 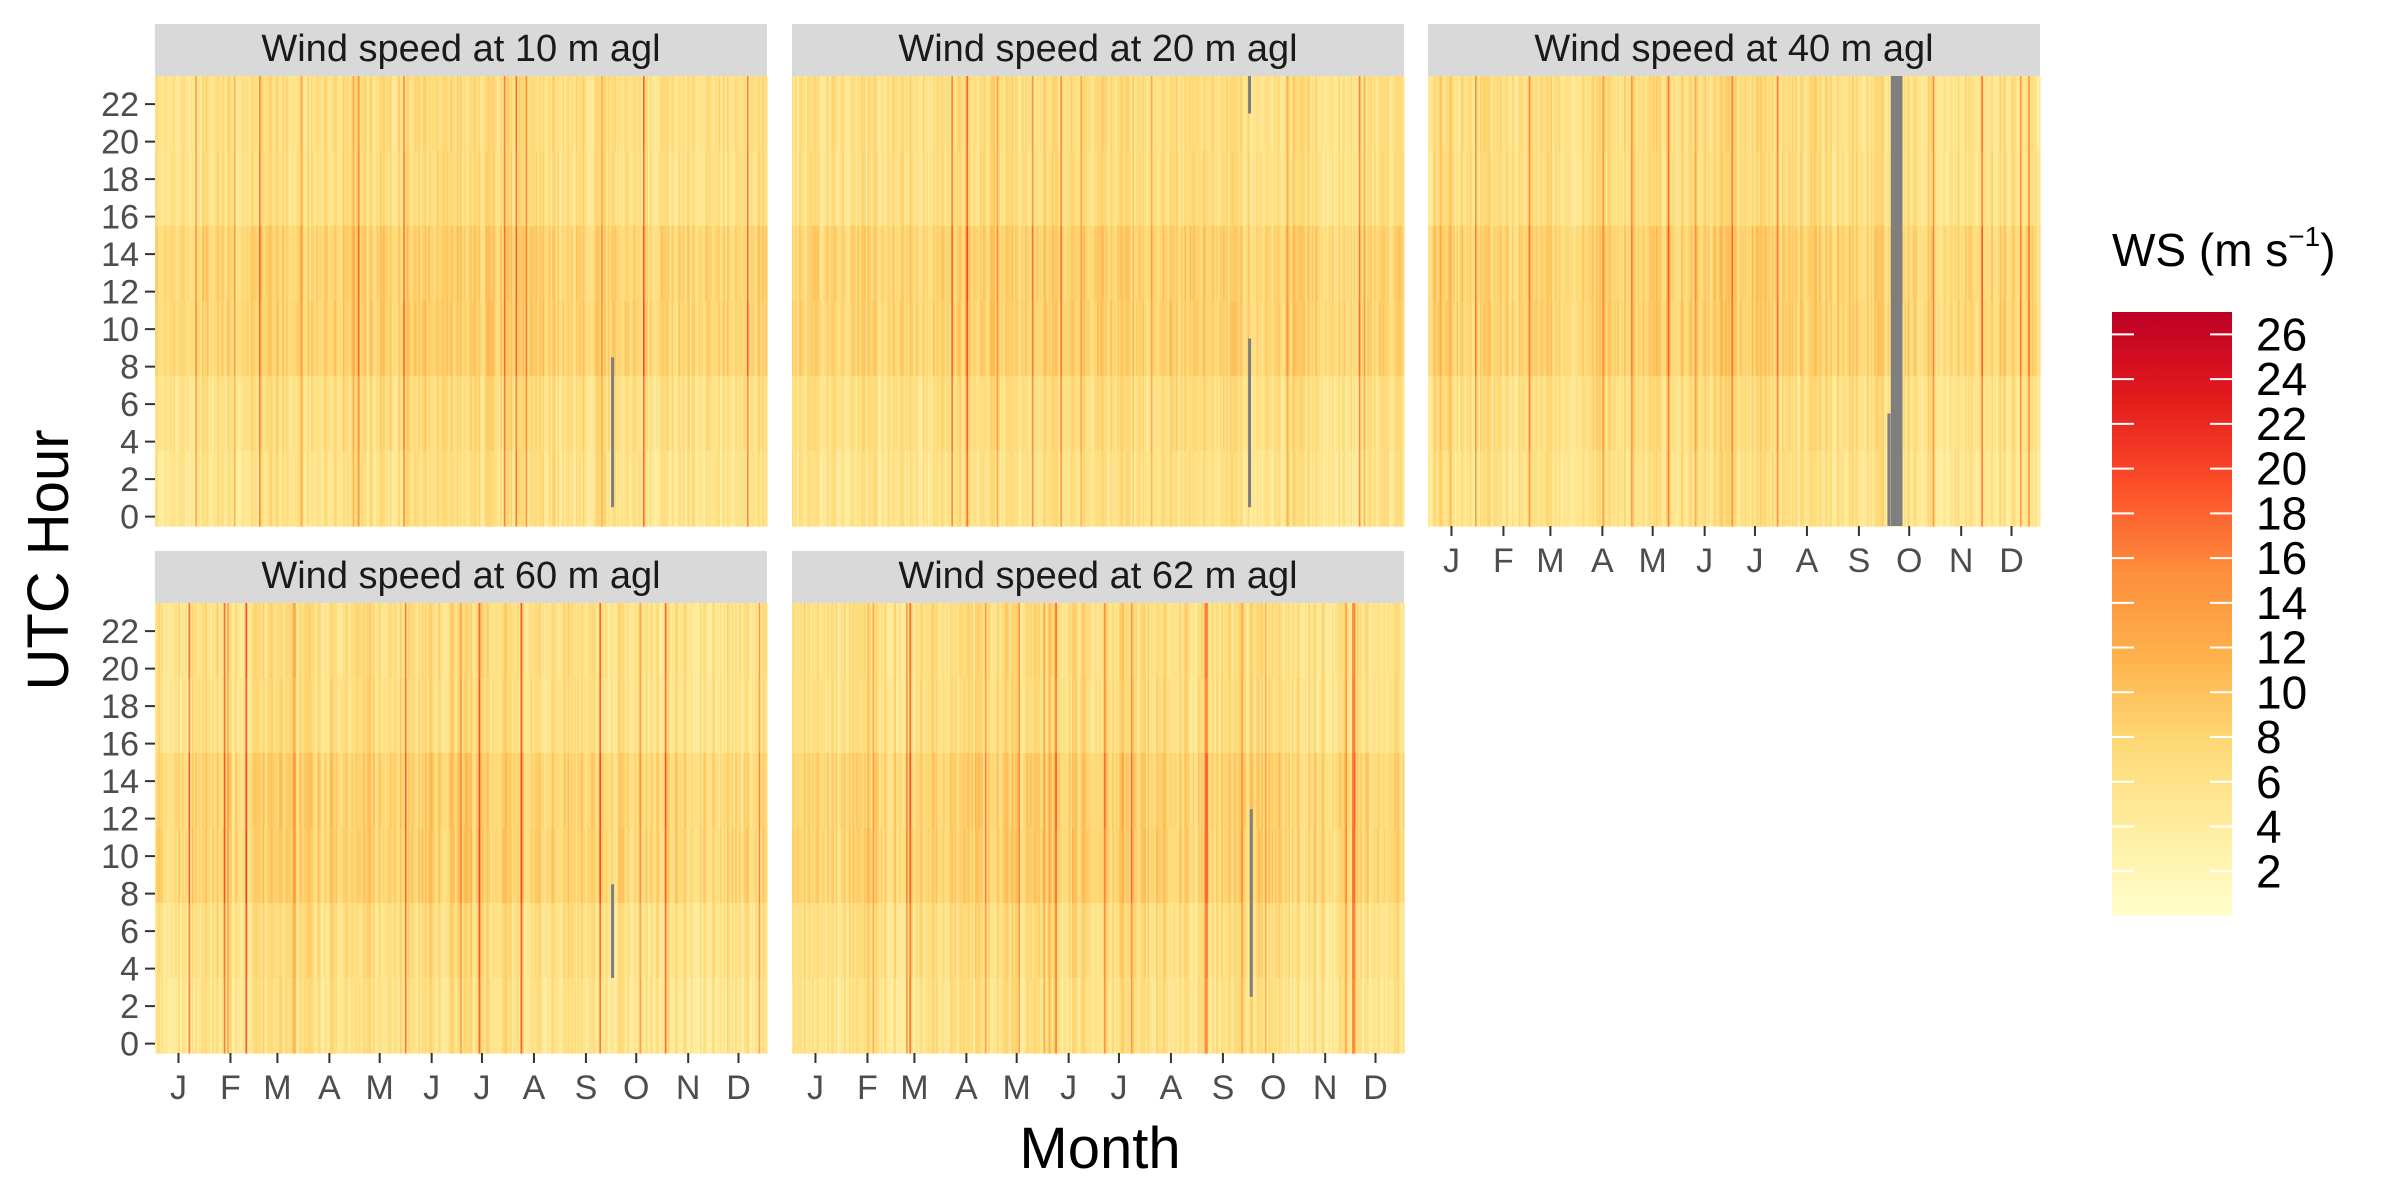 I want to click on y-tick-label: 6, so click(x=129, y=405).